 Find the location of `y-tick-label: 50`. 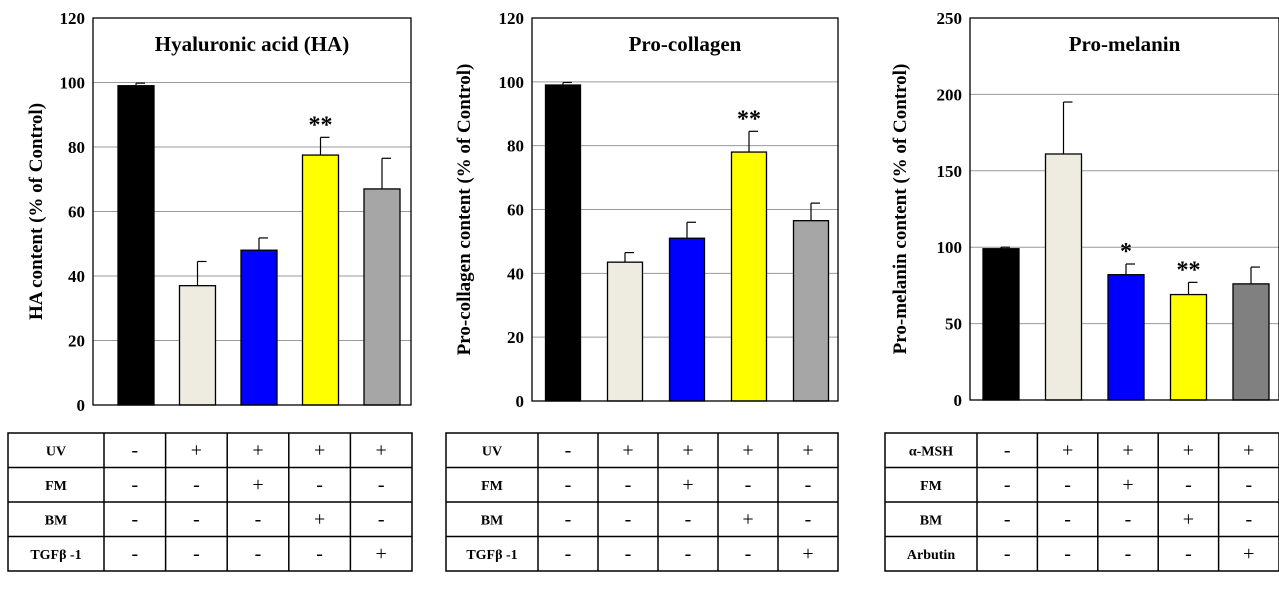

y-tick-label: 50 is located at coordinates (953, 324).